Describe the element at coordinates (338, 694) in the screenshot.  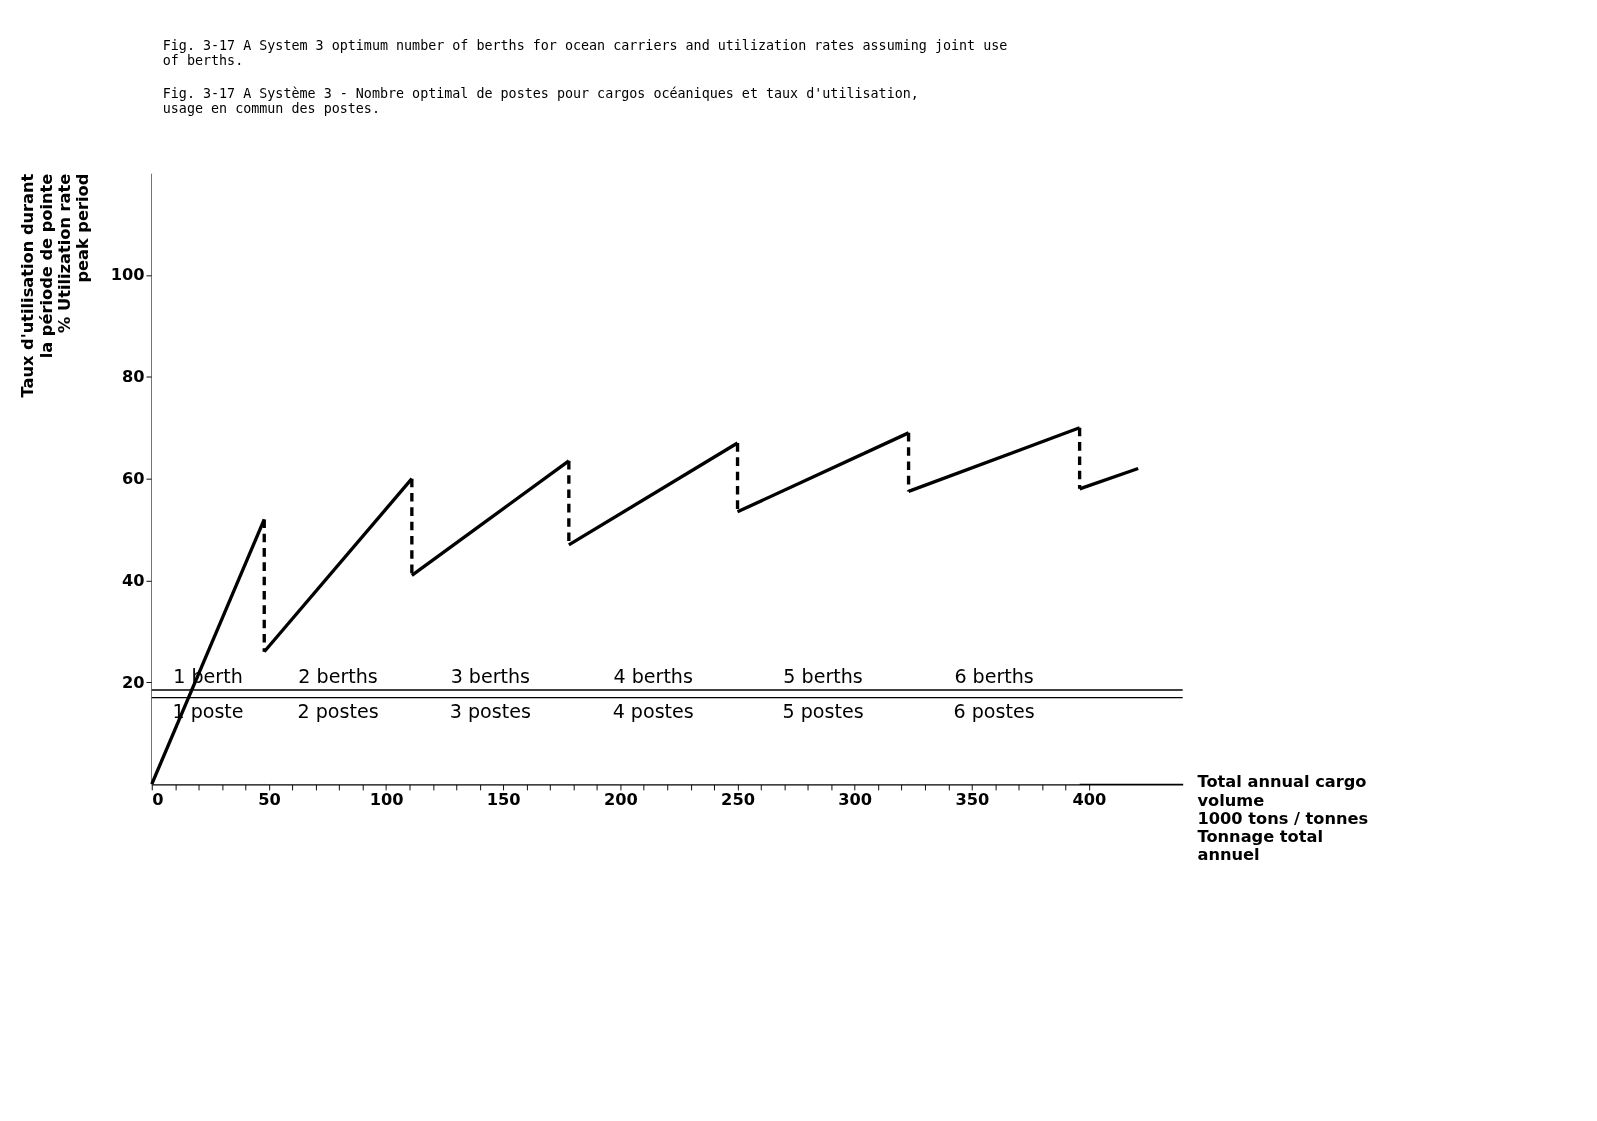
I see `band-label: 2 berths 2 postes` at that location.